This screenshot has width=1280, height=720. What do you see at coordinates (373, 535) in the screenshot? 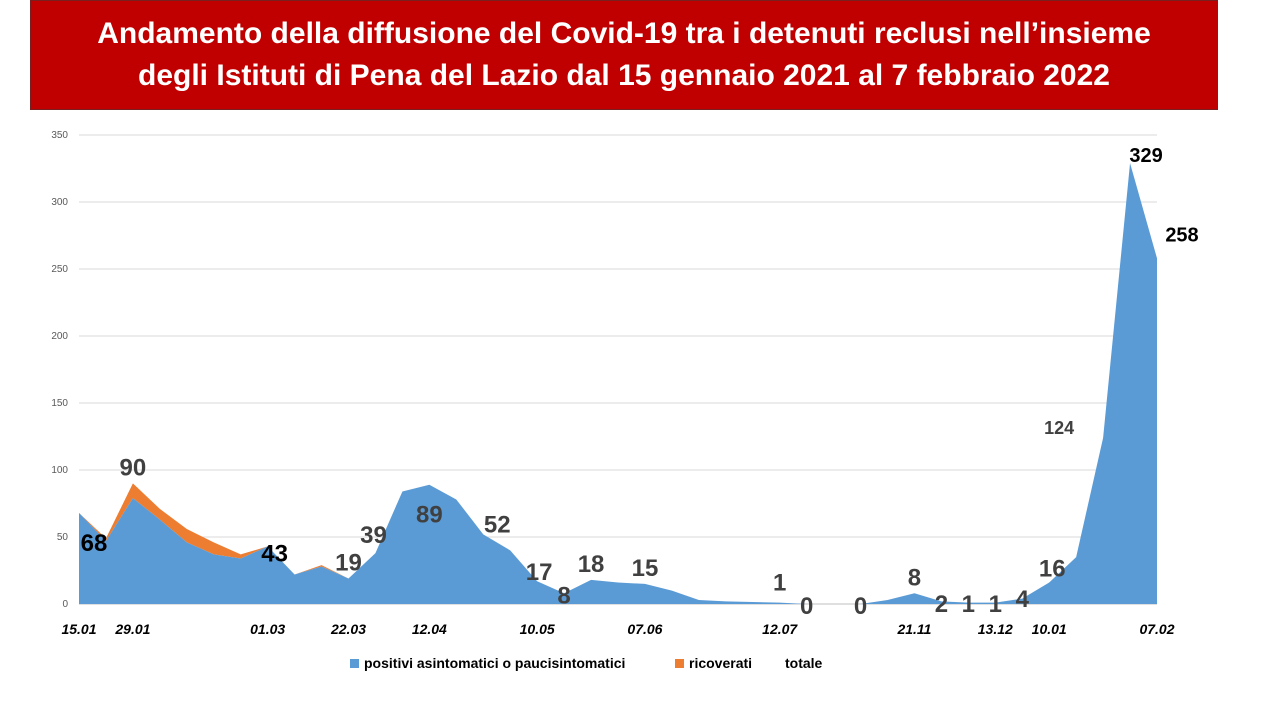
I see `data-label: 39` at bounding box center [373, 535].